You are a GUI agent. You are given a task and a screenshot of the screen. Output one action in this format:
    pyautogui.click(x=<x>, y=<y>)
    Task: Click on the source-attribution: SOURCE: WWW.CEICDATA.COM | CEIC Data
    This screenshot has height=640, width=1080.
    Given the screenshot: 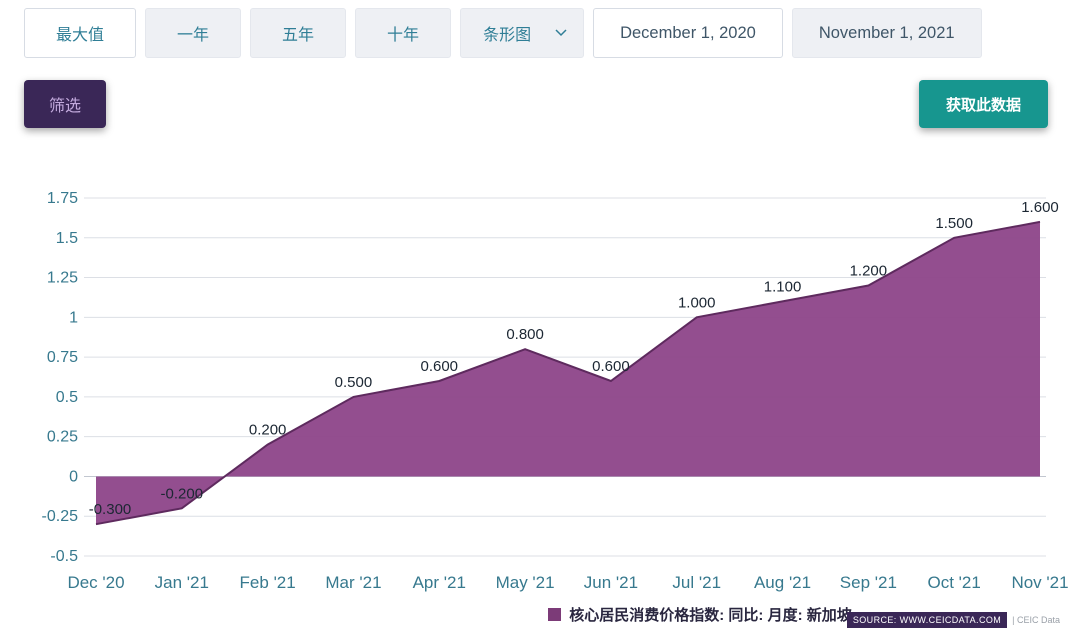 What is the action you would take?
    pyautogui.click(x=953, y=620)
    